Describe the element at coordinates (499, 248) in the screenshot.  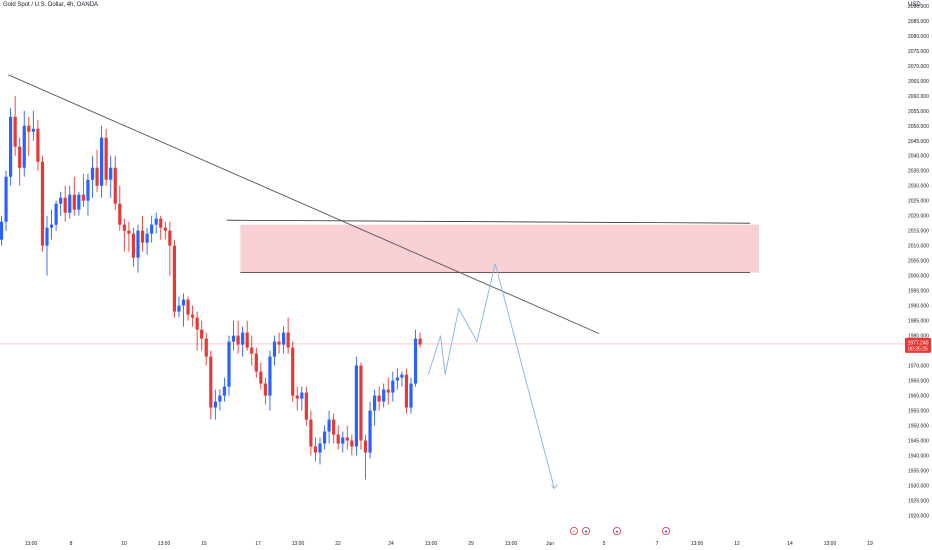
I see `resistance-zone` at that location.